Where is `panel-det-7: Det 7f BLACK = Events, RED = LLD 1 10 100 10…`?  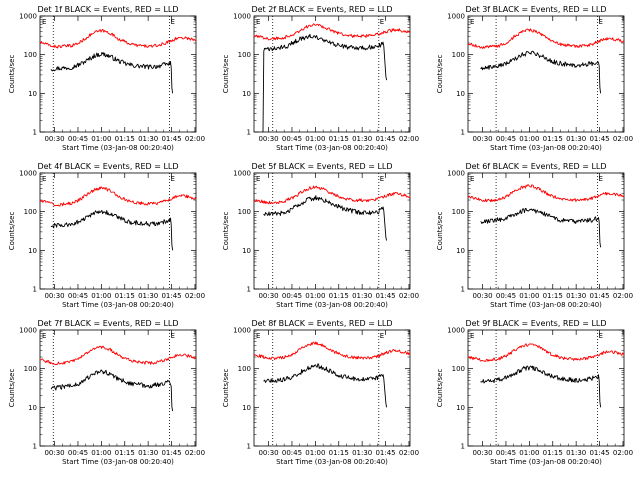
panel-det-7: Det 7f BLACK = Events, RED = LLD 1 10 100 10… is located at coordinates (106, 392).